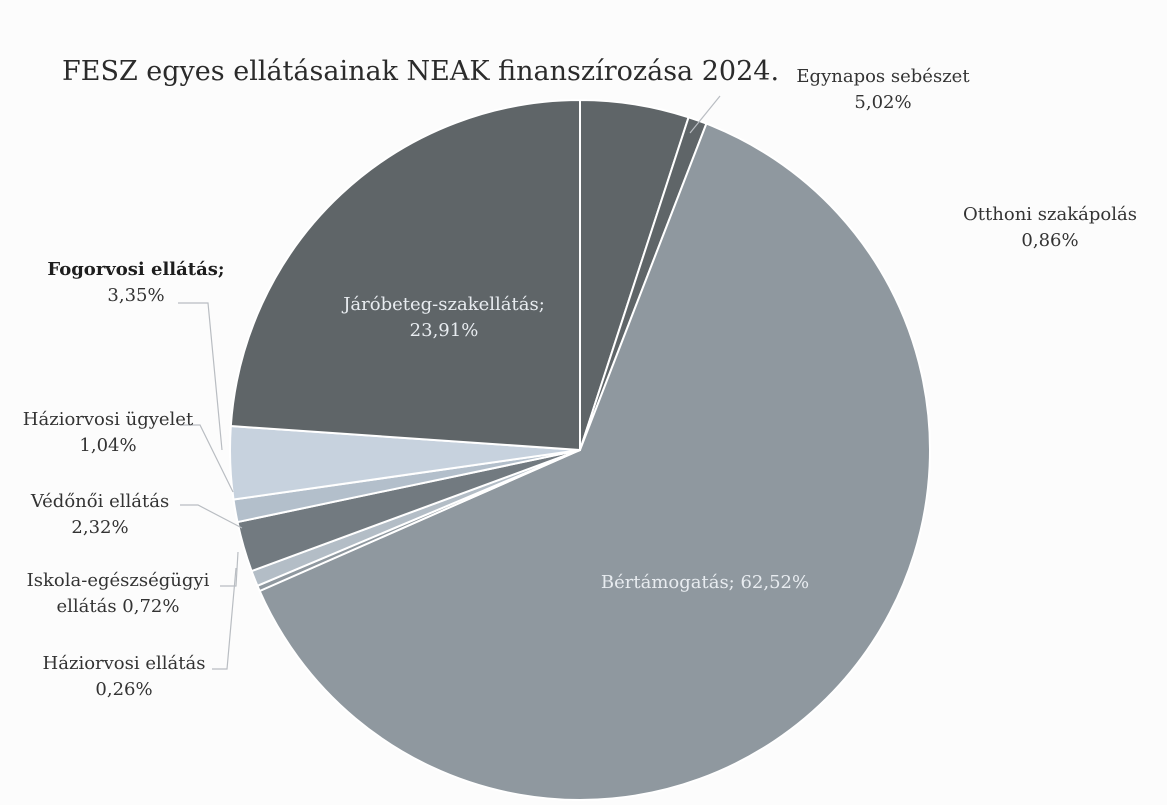 The image size is (1167, 805). I want to click on slice-label-line: Egynapos sebészet, so click(883, 76).